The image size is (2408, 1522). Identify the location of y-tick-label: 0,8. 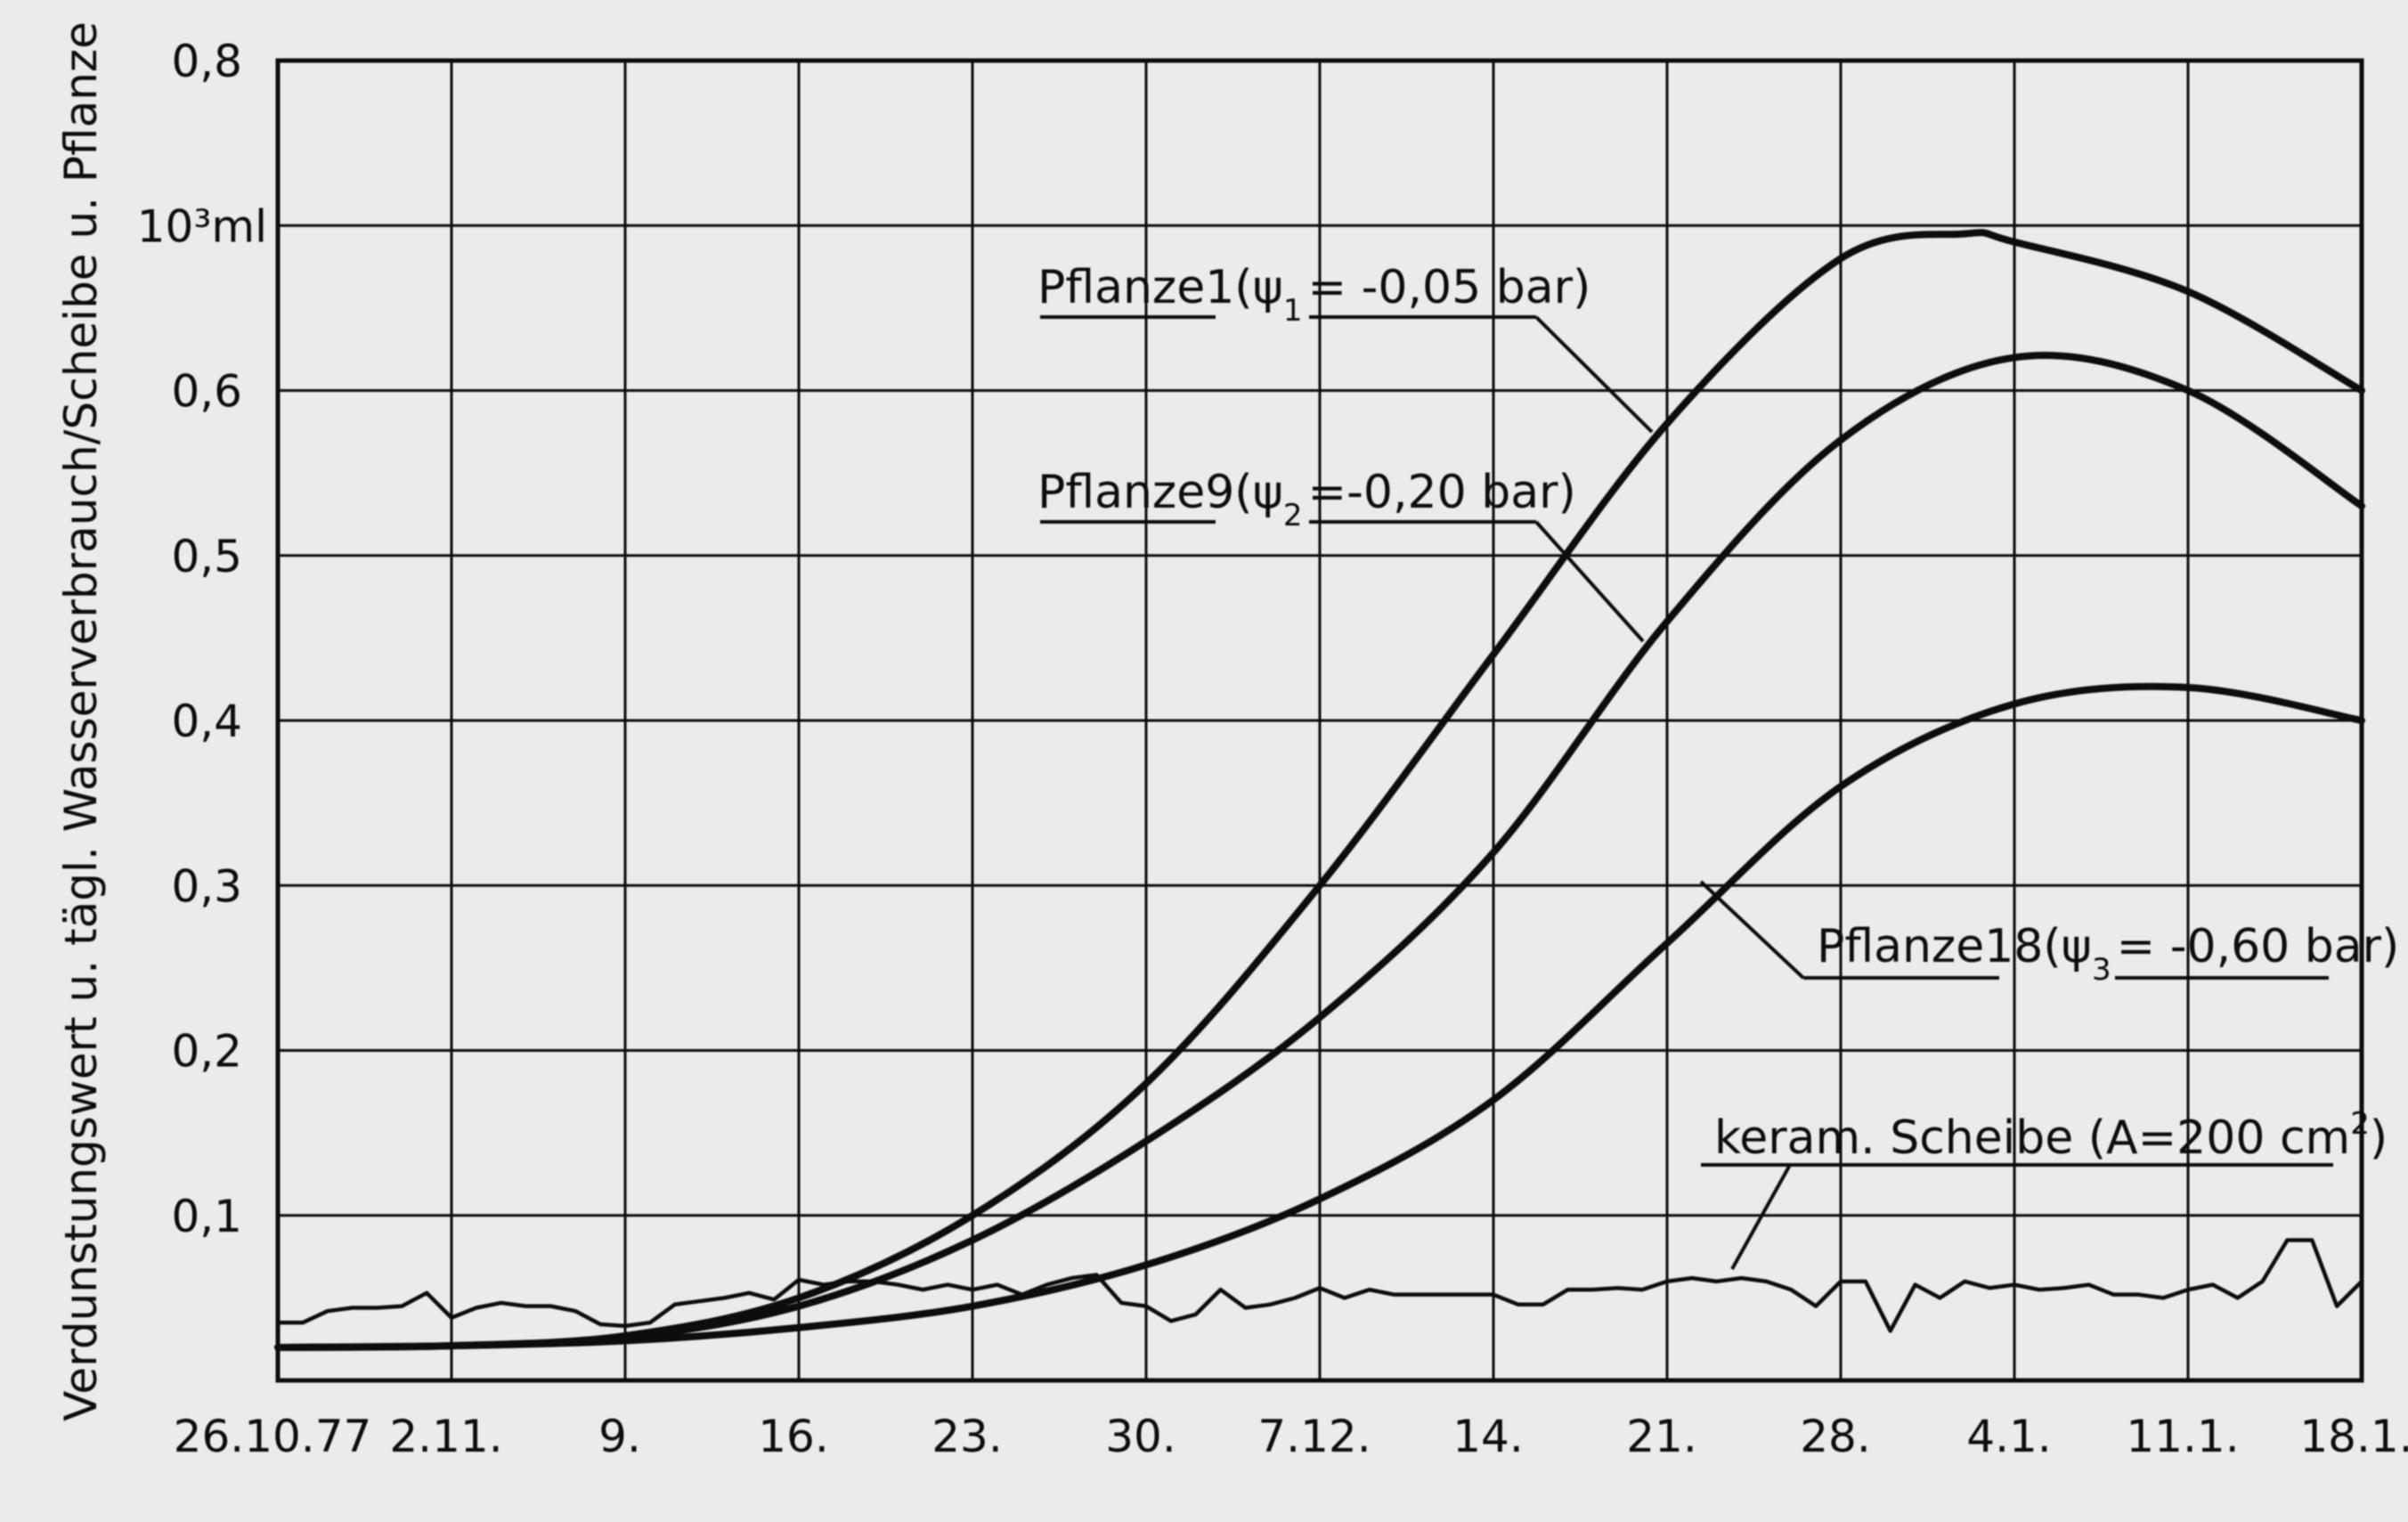
(206, 61).